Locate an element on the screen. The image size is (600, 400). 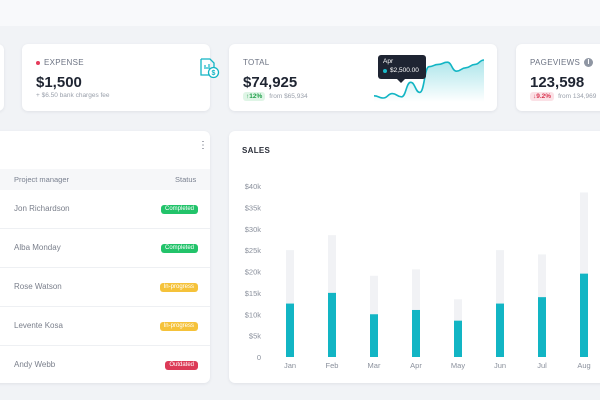
column-header-manager: Project manager is located at coordinates (42, 179).